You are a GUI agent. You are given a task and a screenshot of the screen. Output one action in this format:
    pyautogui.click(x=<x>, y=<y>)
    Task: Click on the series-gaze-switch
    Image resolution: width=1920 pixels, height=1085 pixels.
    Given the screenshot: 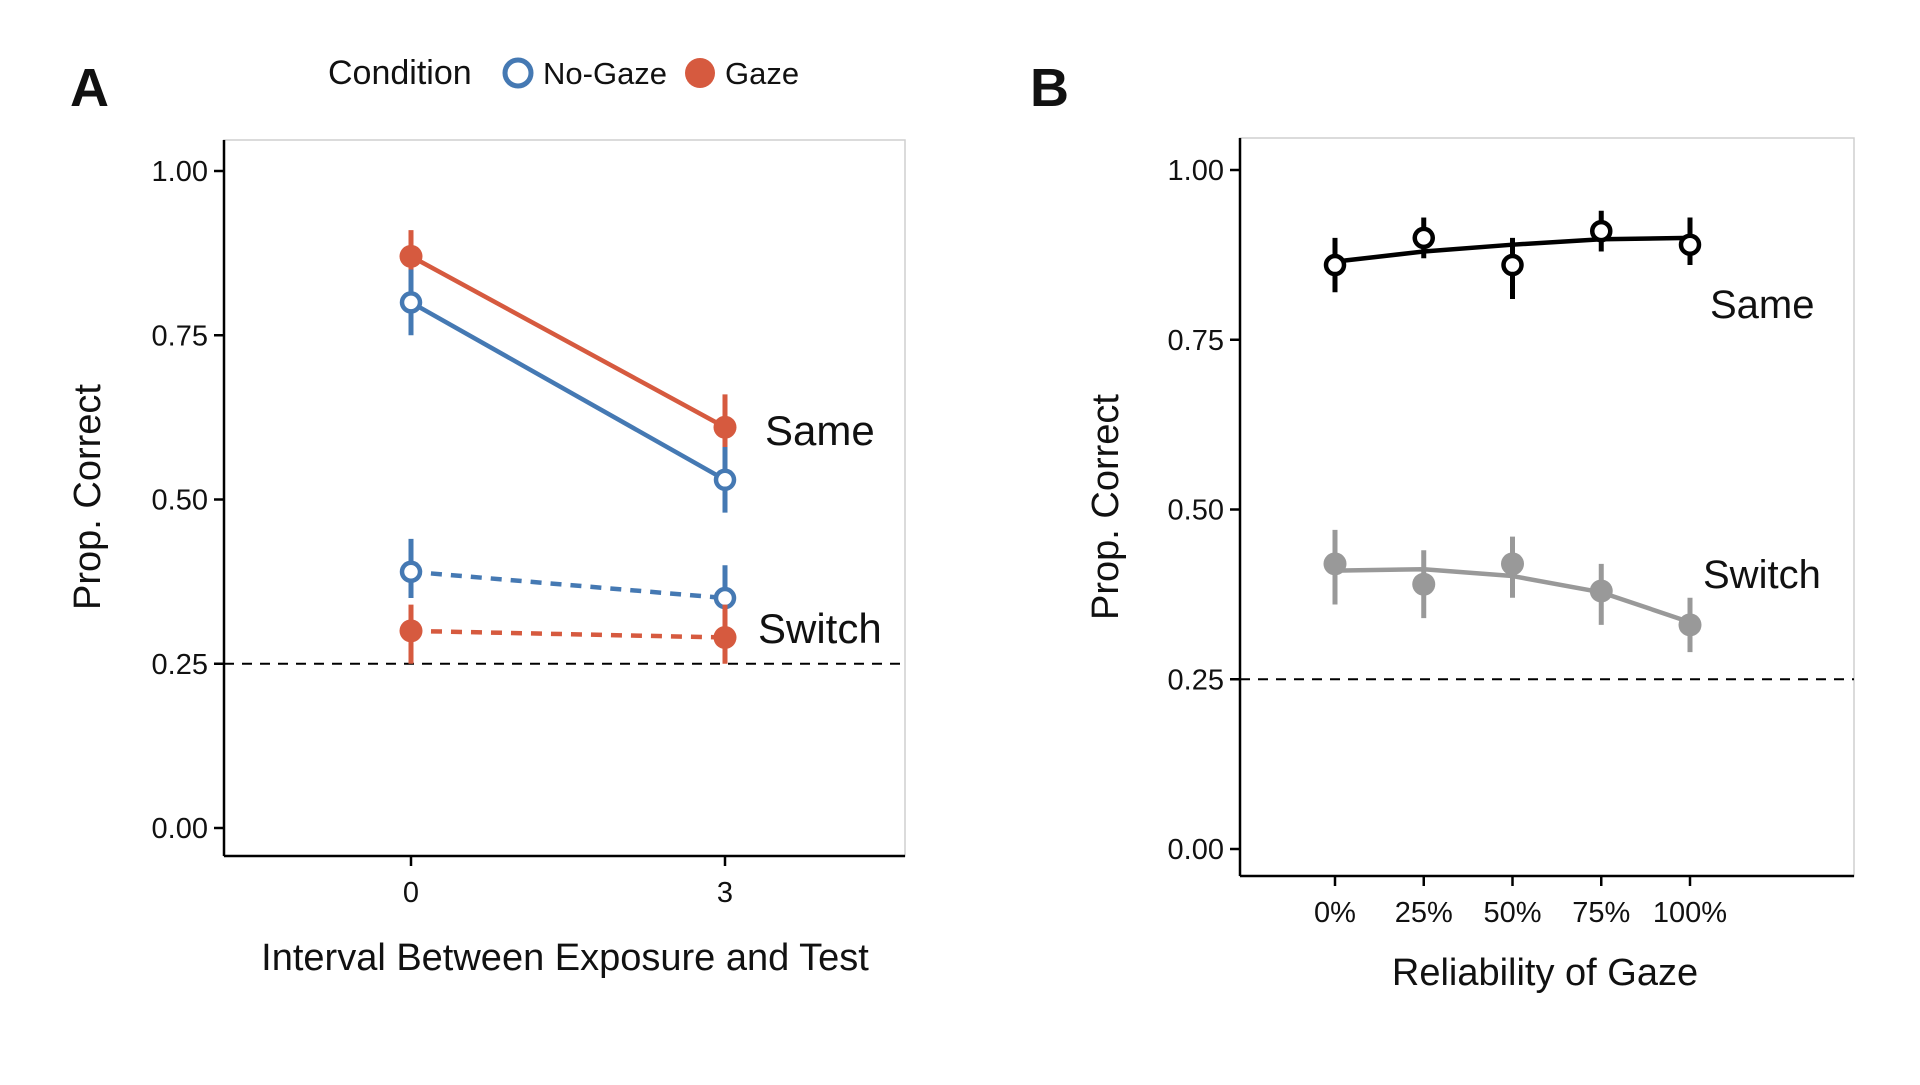 What is the action you would take?
    pyautogui.click(x=568, y=634)
    